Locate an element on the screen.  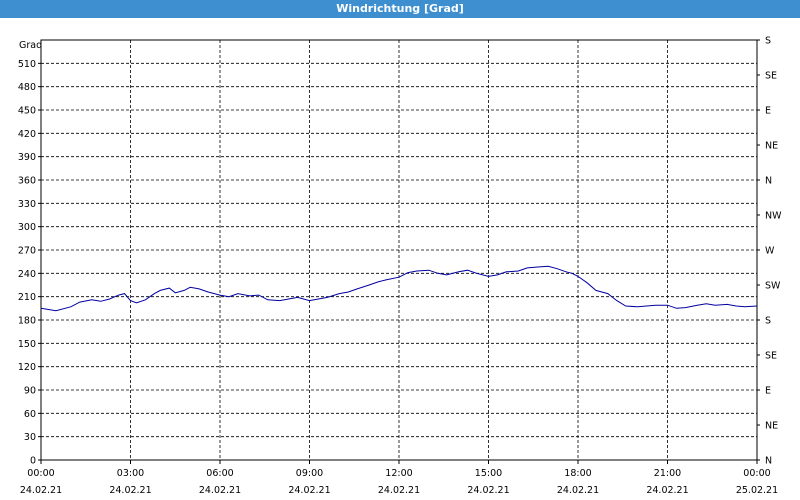
series-line is located at coordinates (399, 288).